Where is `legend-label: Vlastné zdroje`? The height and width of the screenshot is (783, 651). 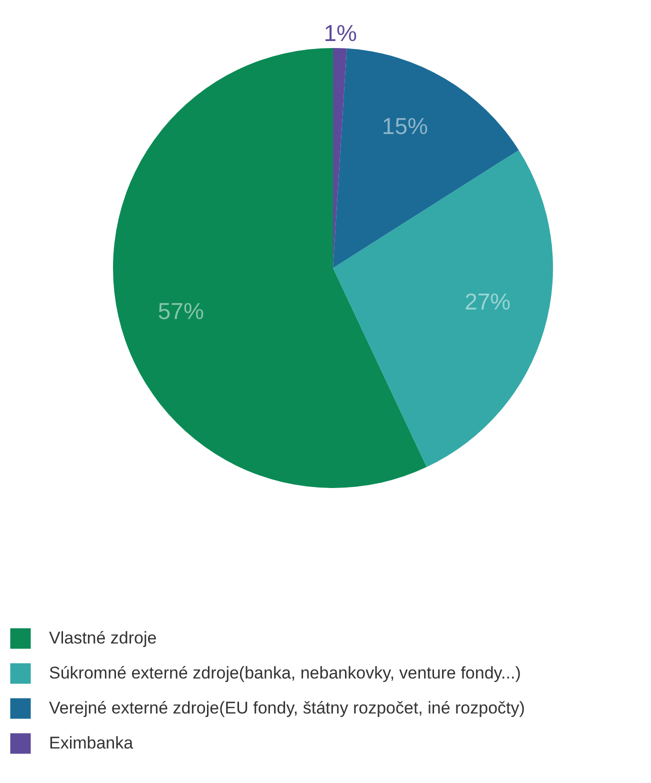 legend-label: Vlastné zdroje is located at coordinates (103, 638).